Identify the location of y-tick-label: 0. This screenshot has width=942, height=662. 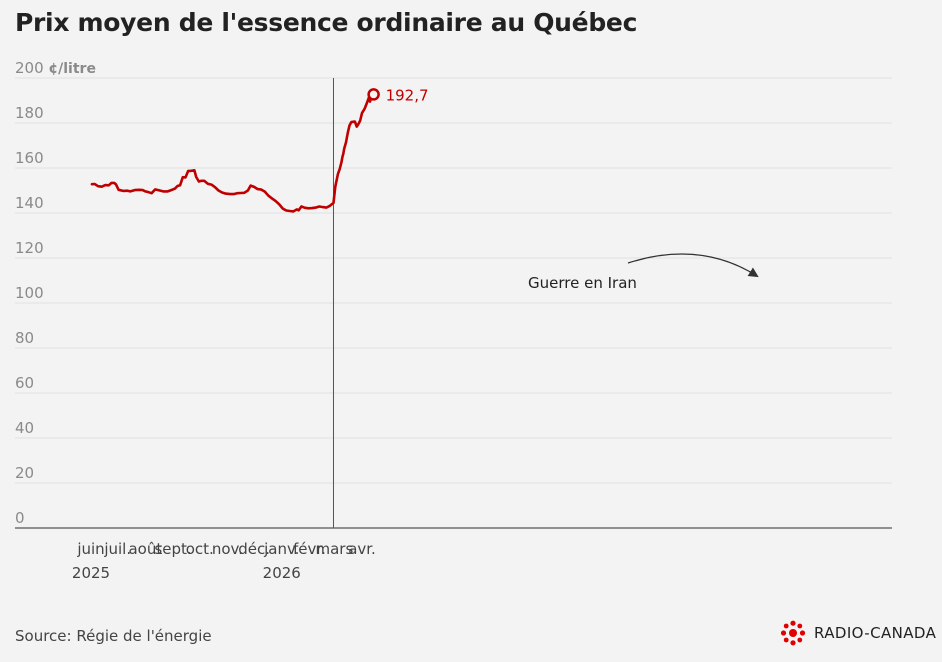
(20, 518).